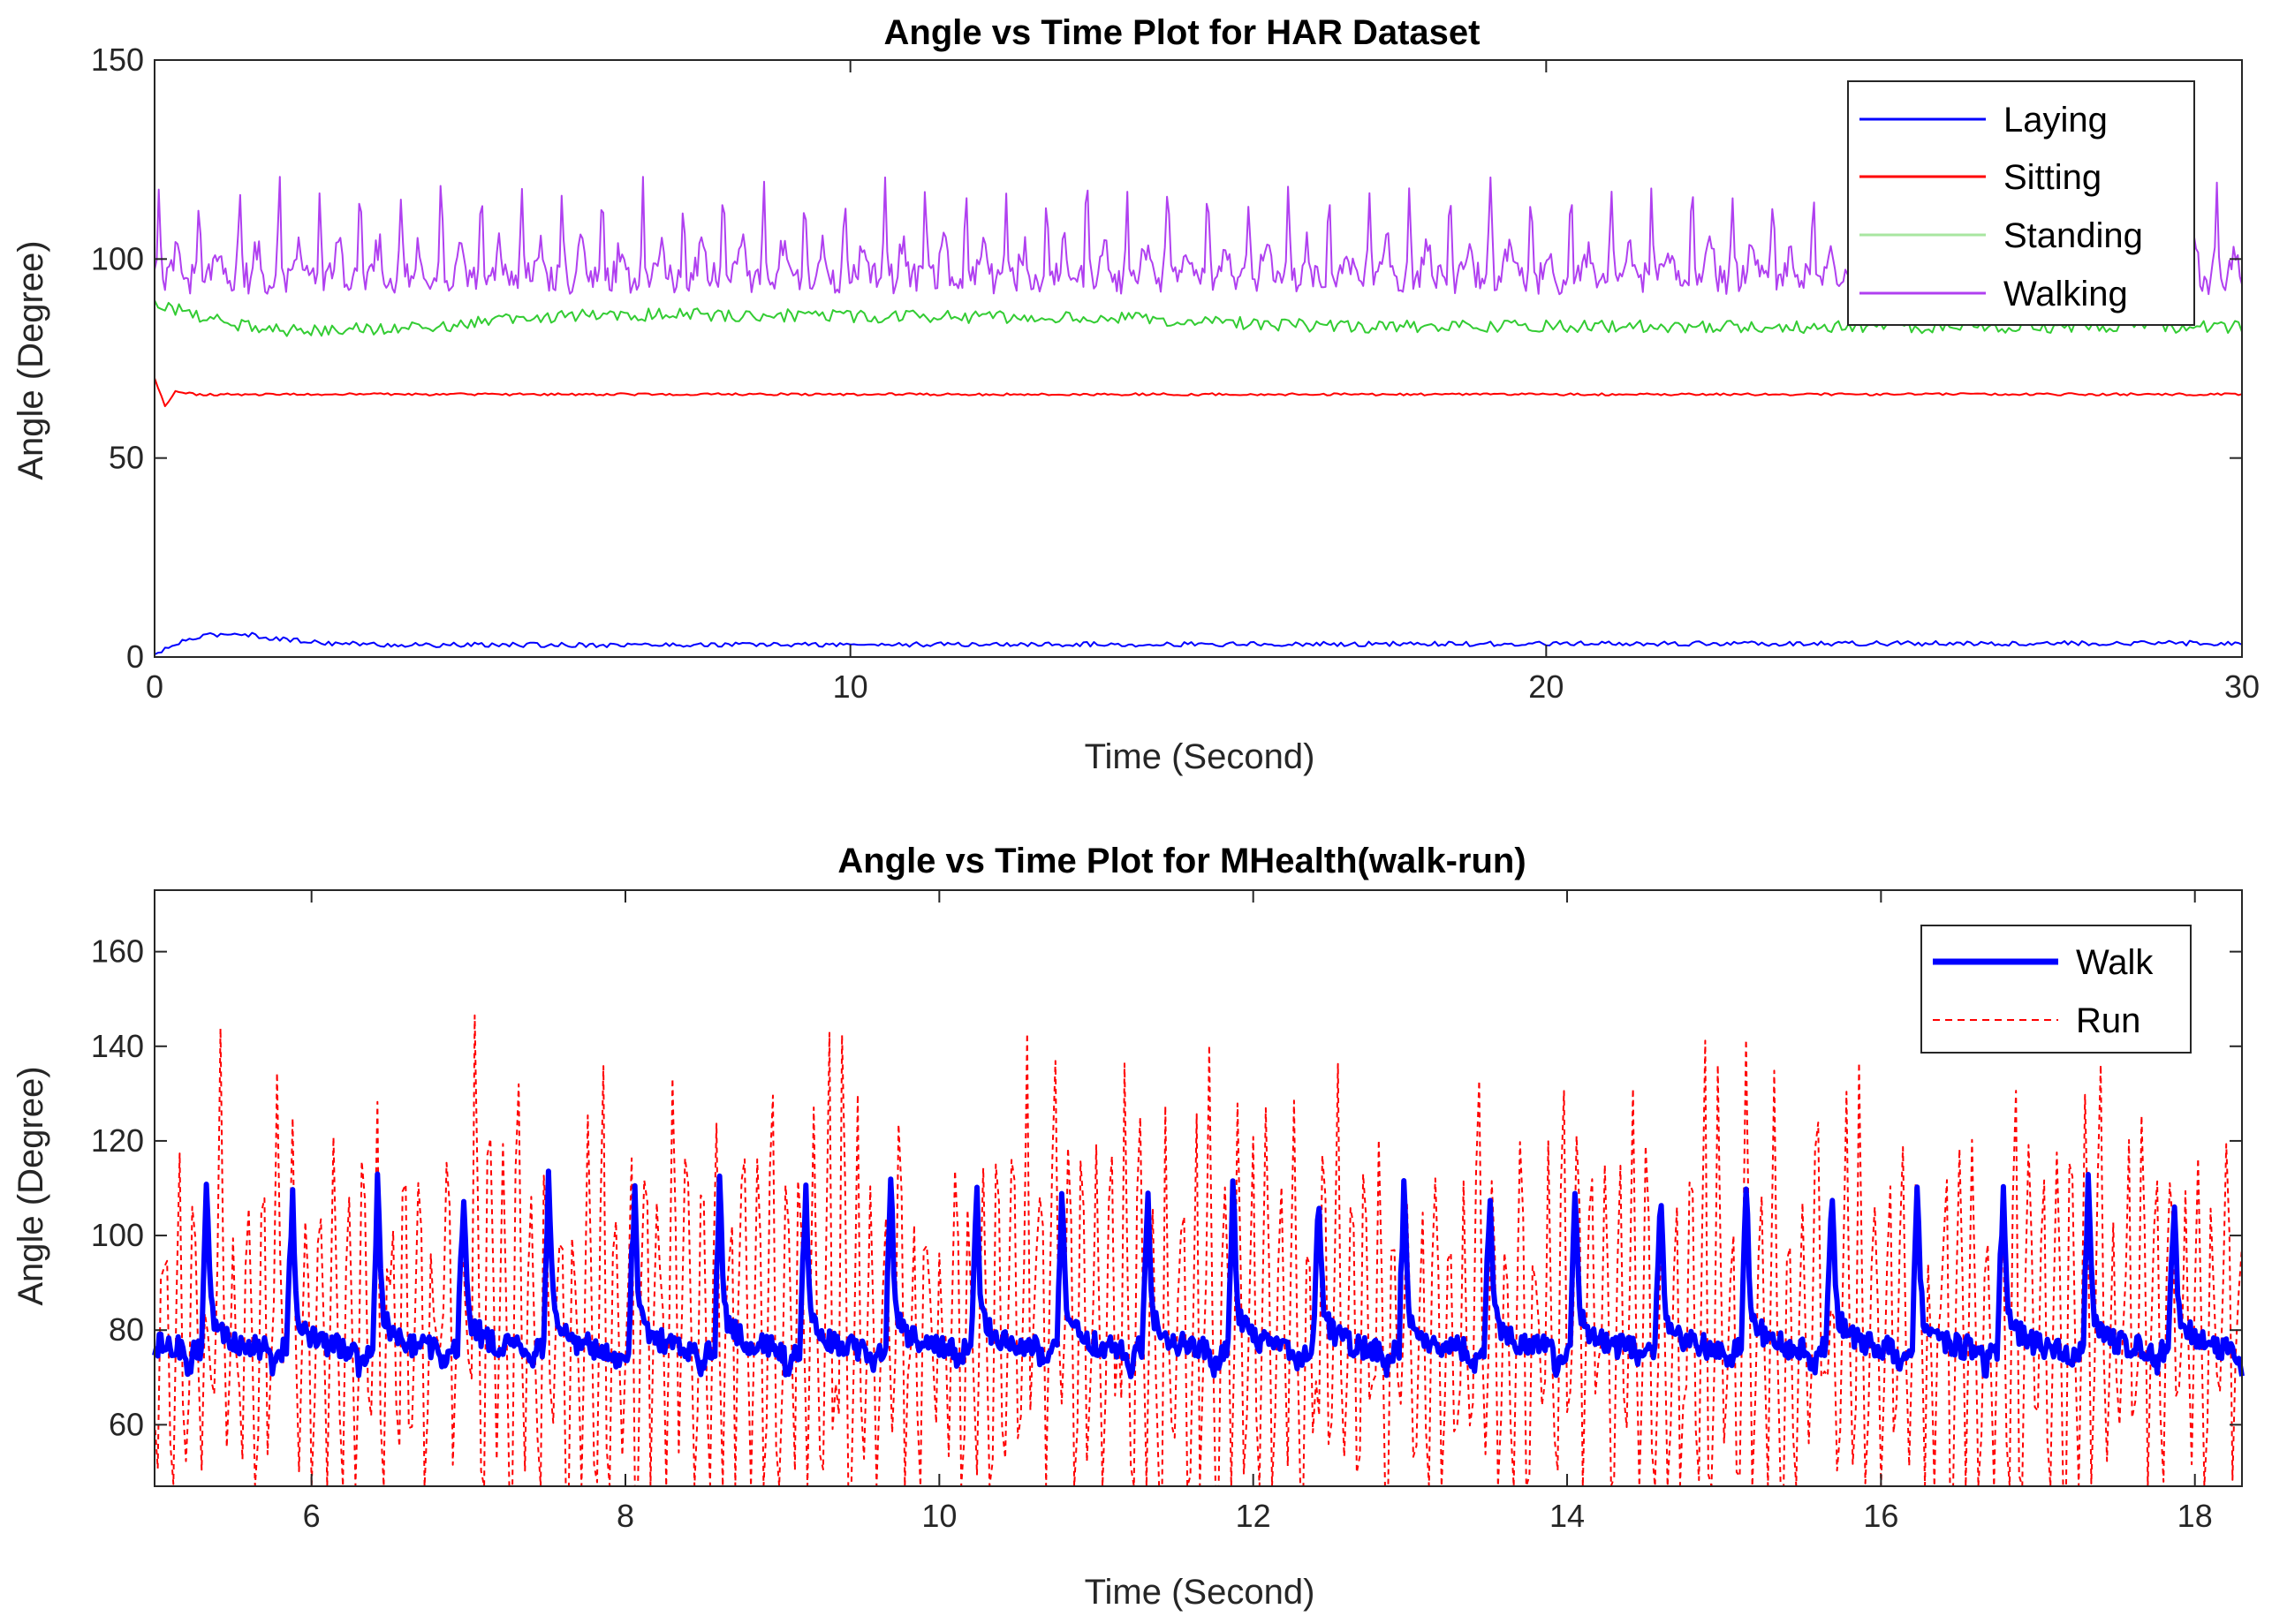 This screenshot has height=1624, width=2272. I want to click on y-tick-label: 120, so click(117, 1140).